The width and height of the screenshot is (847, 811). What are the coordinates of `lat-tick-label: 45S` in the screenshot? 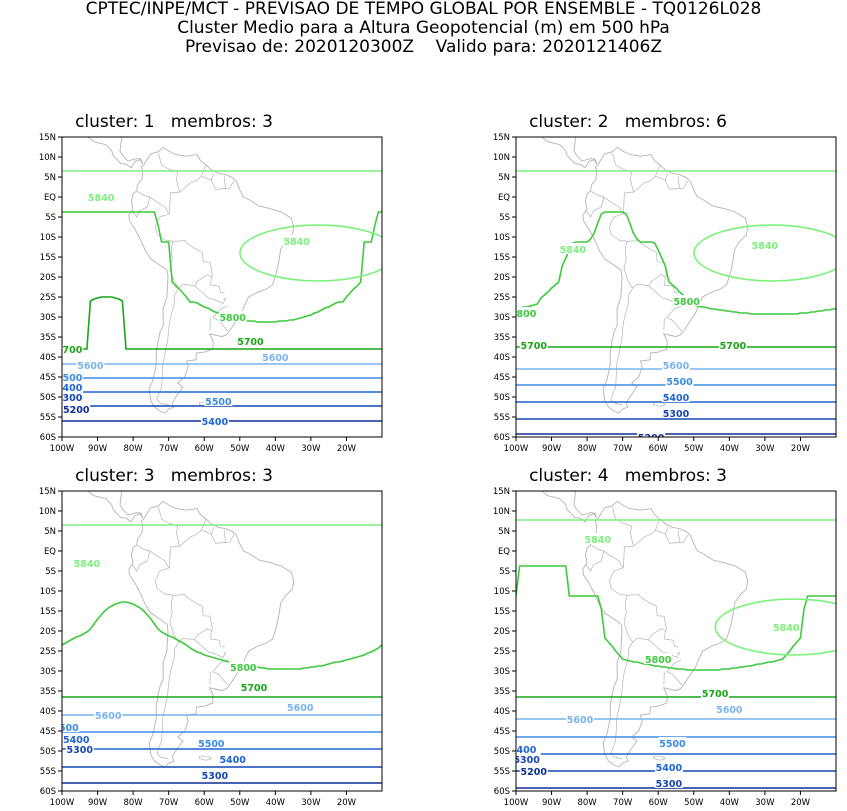 It's located at (502, 732).